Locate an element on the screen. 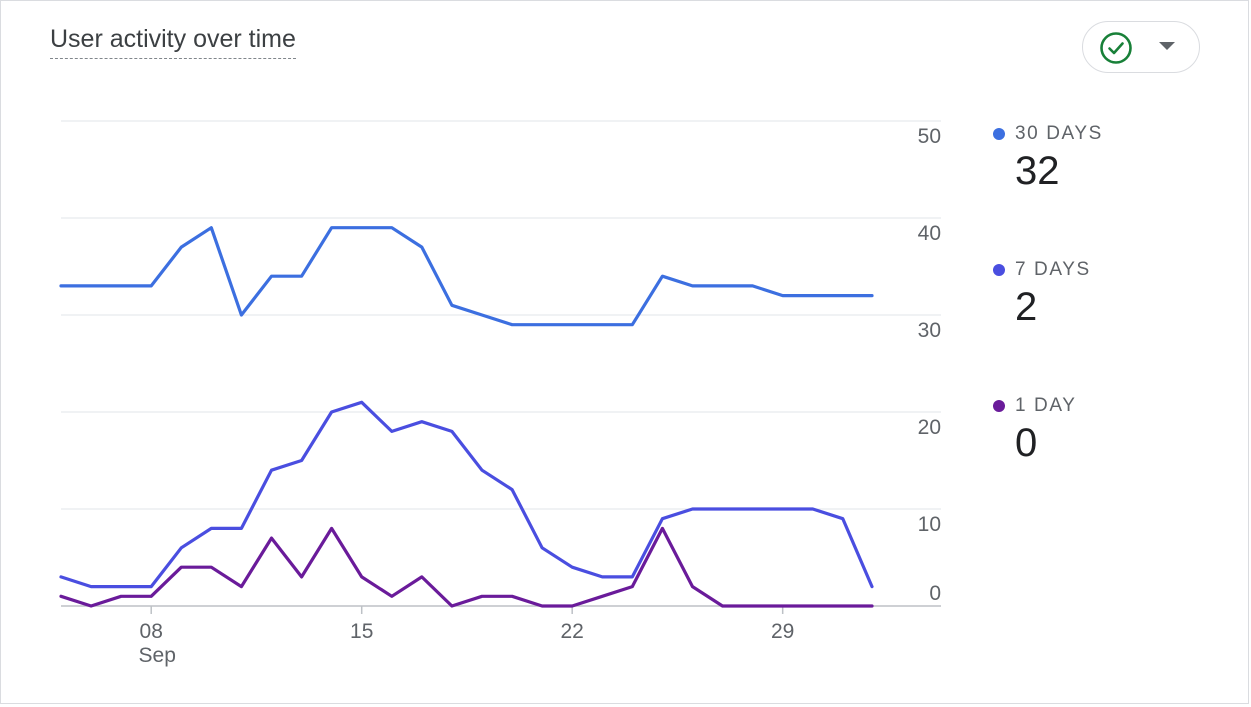 This screenshot has height=707, width=1251. x-tick-sublabel-sep: Sep is located at coordinates (157, 655).